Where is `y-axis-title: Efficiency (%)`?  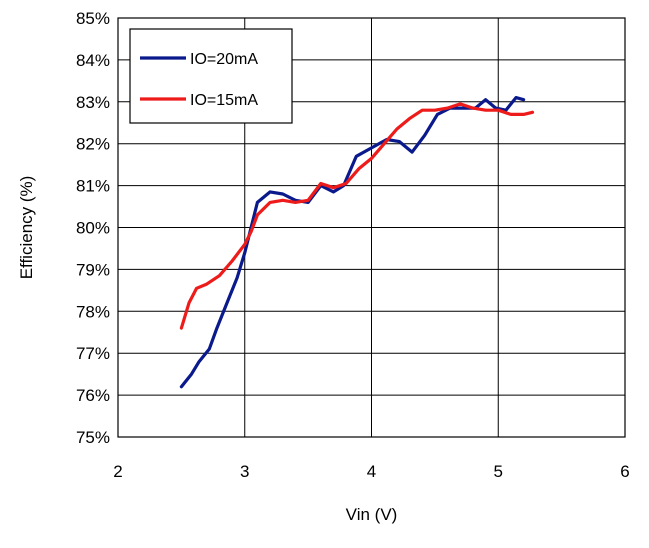 y-axis-title: Efficiency (%) is located at coordinates (26, 228).